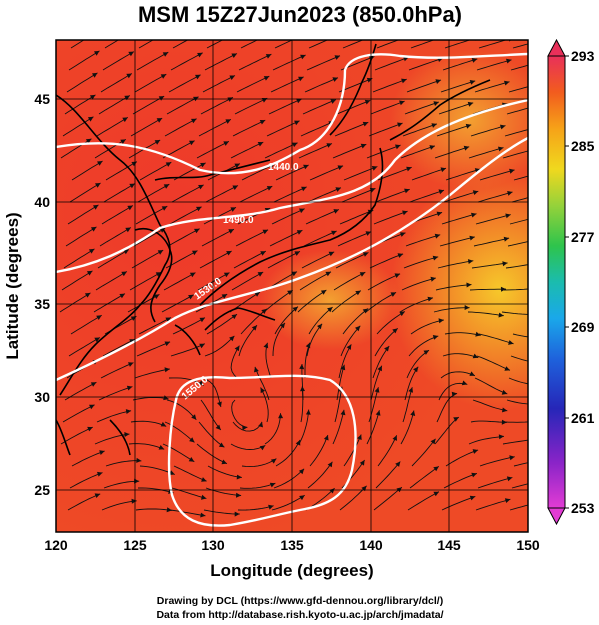 The width and height of the screenshot is (599, 625). I want to click on y-tick-label: 35, so click(42, 304).